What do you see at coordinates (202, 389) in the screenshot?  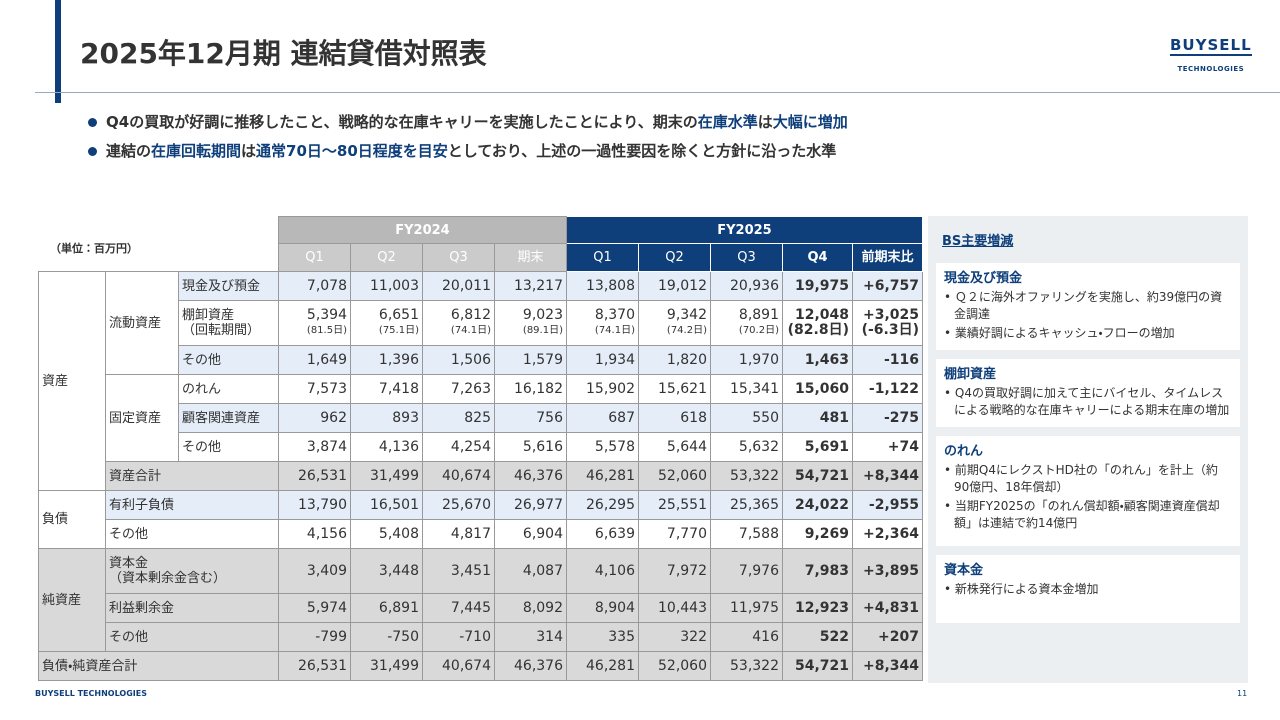 I see `row-label: のれん` at bounding box center [202, 389].